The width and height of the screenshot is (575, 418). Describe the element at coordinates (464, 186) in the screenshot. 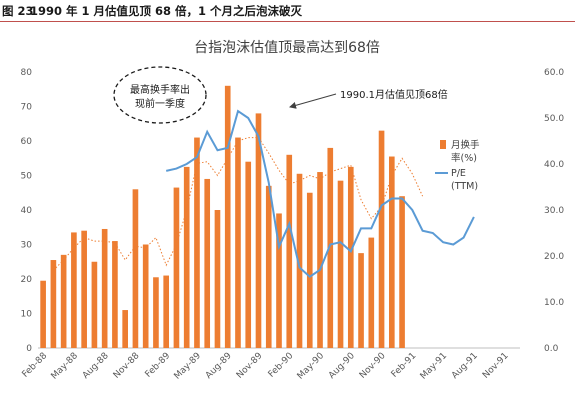

I see `legend-pe-line-2: (TTM)` at that location.